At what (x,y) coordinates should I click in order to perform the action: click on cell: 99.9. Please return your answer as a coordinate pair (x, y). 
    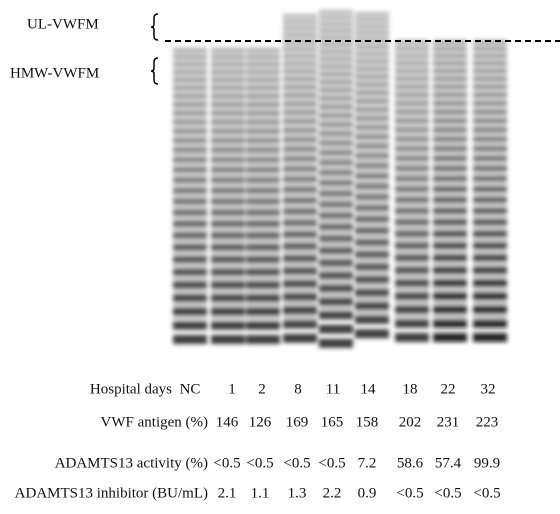
    Looking at the image, I should click on (487, 463).